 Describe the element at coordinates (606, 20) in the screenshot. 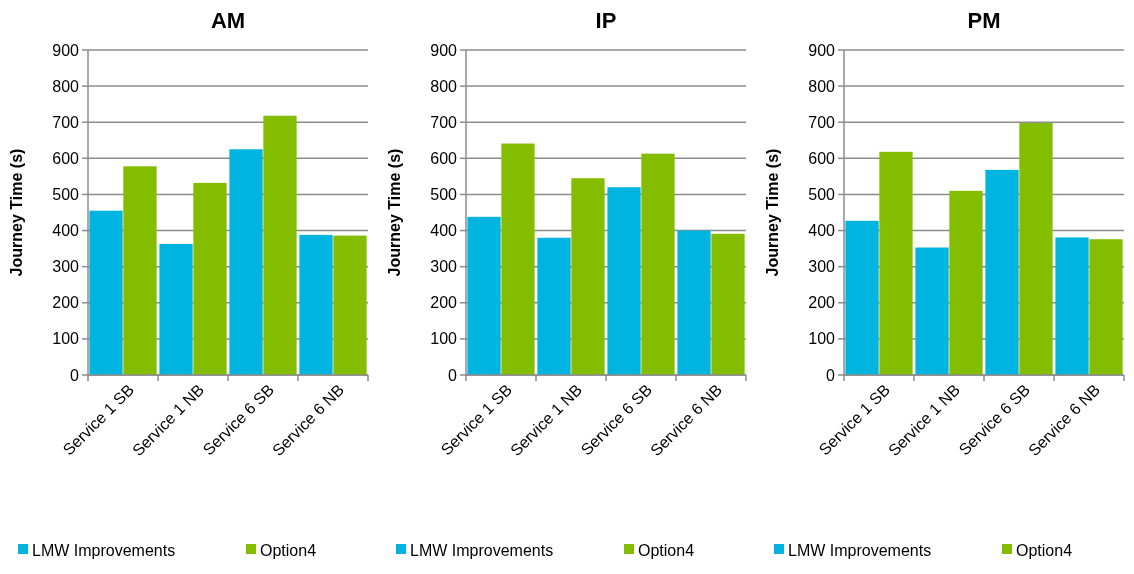

I see `chart-title: IP` at that location.